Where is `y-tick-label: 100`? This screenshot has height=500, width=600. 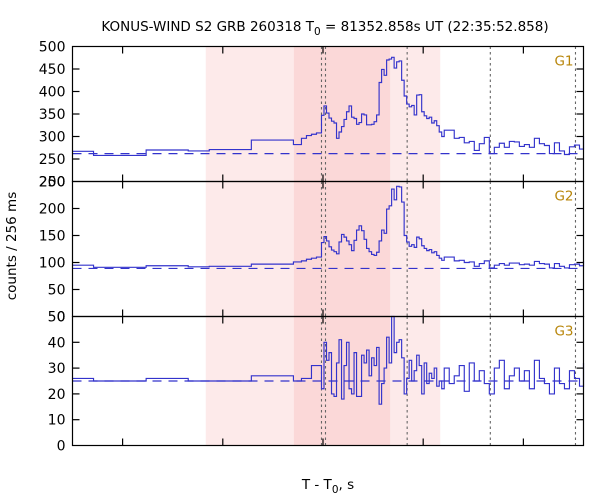 y-tick-label: 100 is located at coordinates (52, 264).